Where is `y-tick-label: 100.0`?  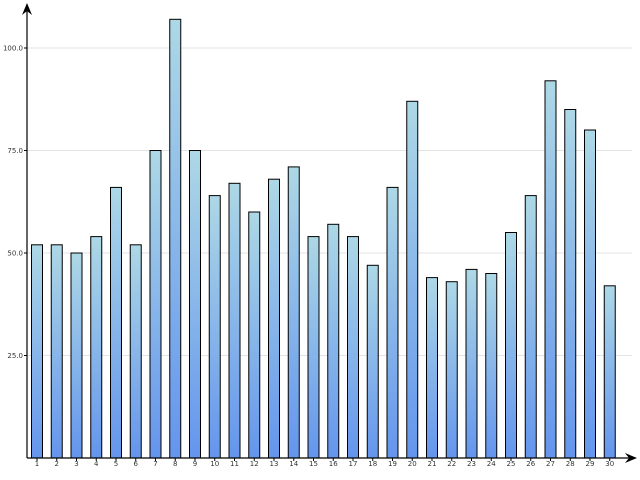
y-tick-label: 100.0 is located at coordinates (13, 49).